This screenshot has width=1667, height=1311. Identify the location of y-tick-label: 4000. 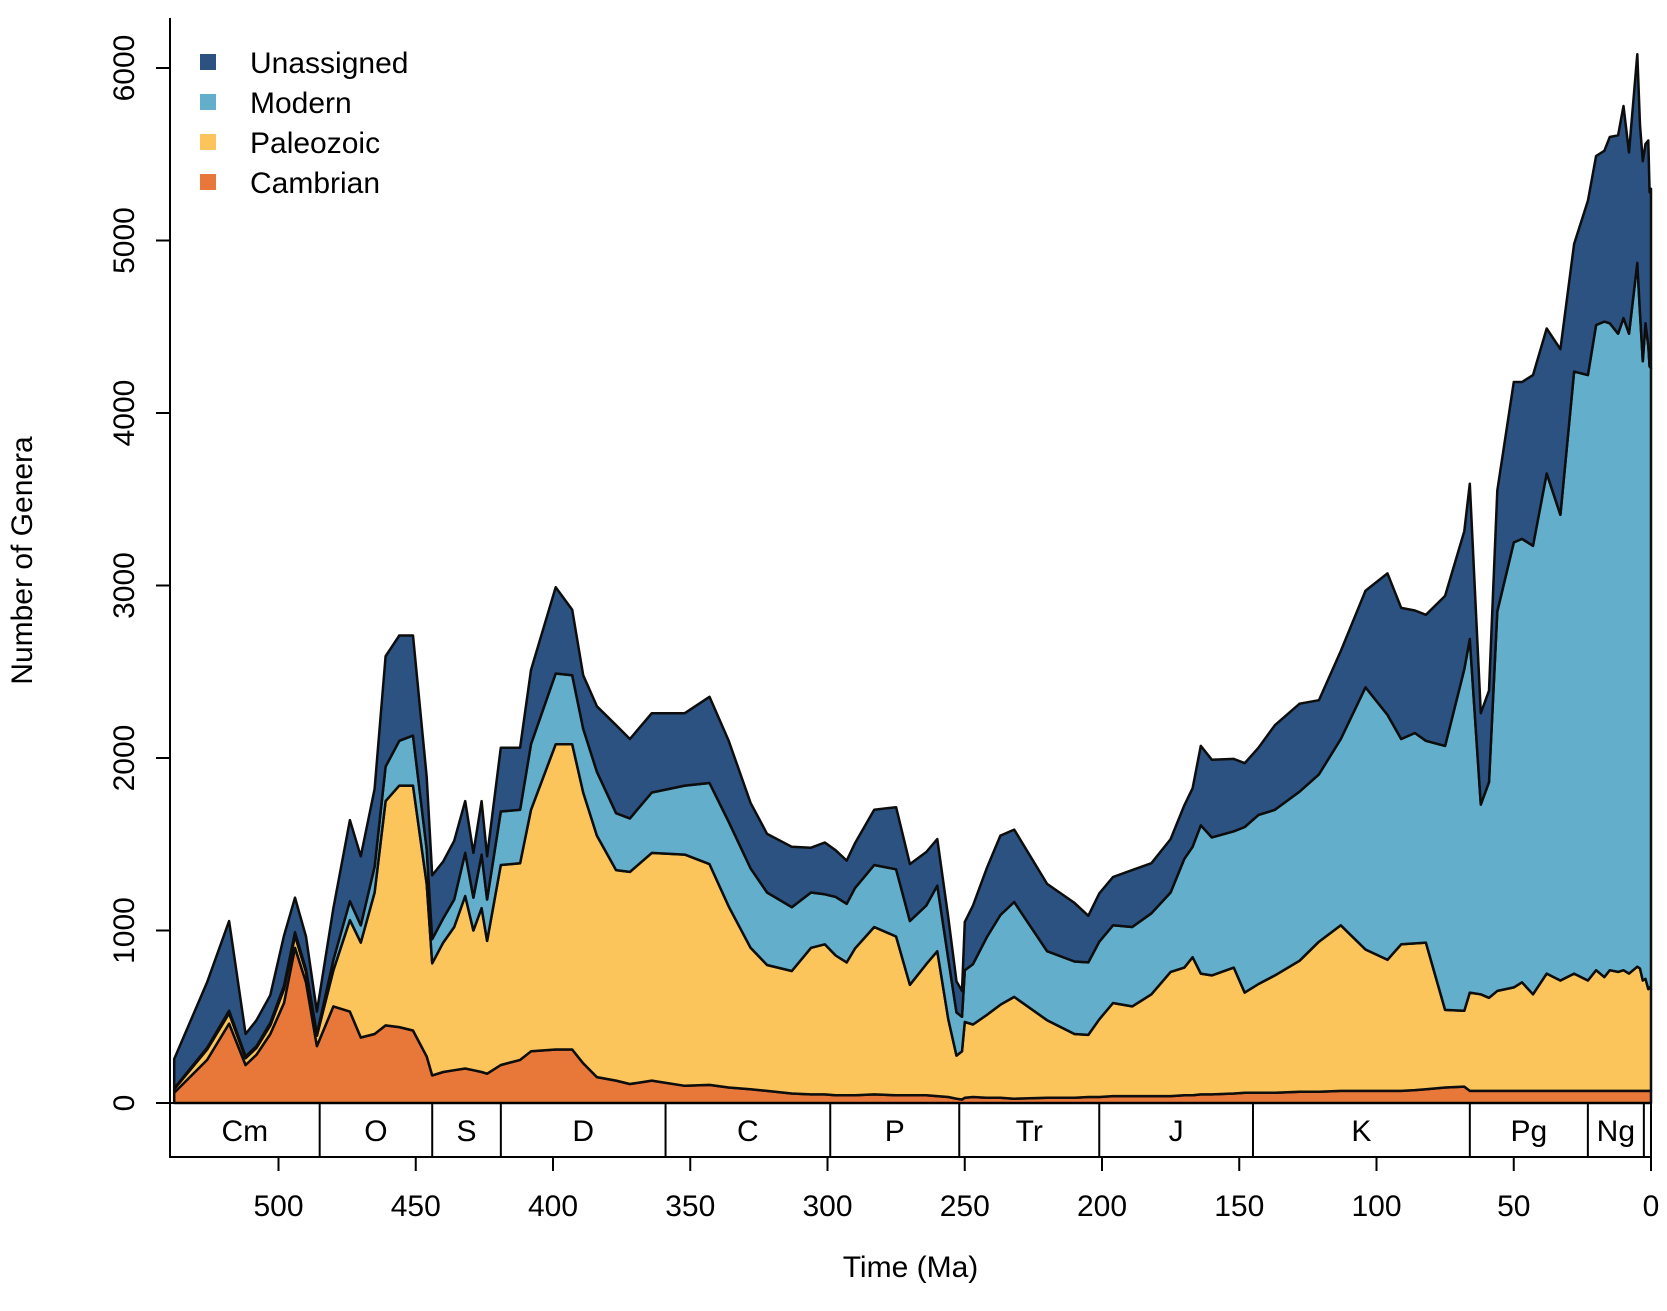
(124, 413).